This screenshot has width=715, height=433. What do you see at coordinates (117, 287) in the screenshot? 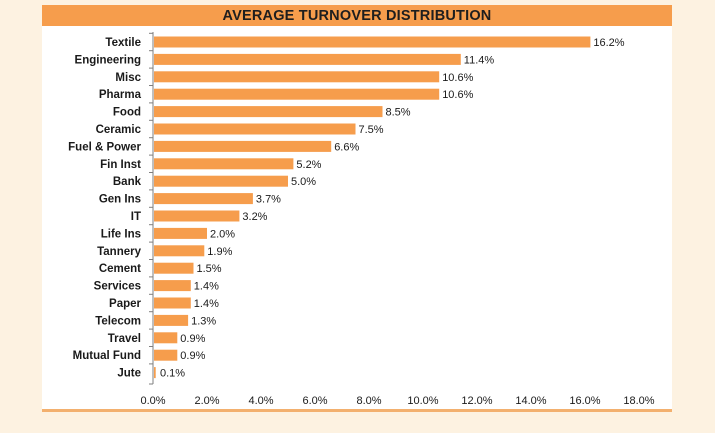
I see `category-label: Services` at bounding box center [117, 287].